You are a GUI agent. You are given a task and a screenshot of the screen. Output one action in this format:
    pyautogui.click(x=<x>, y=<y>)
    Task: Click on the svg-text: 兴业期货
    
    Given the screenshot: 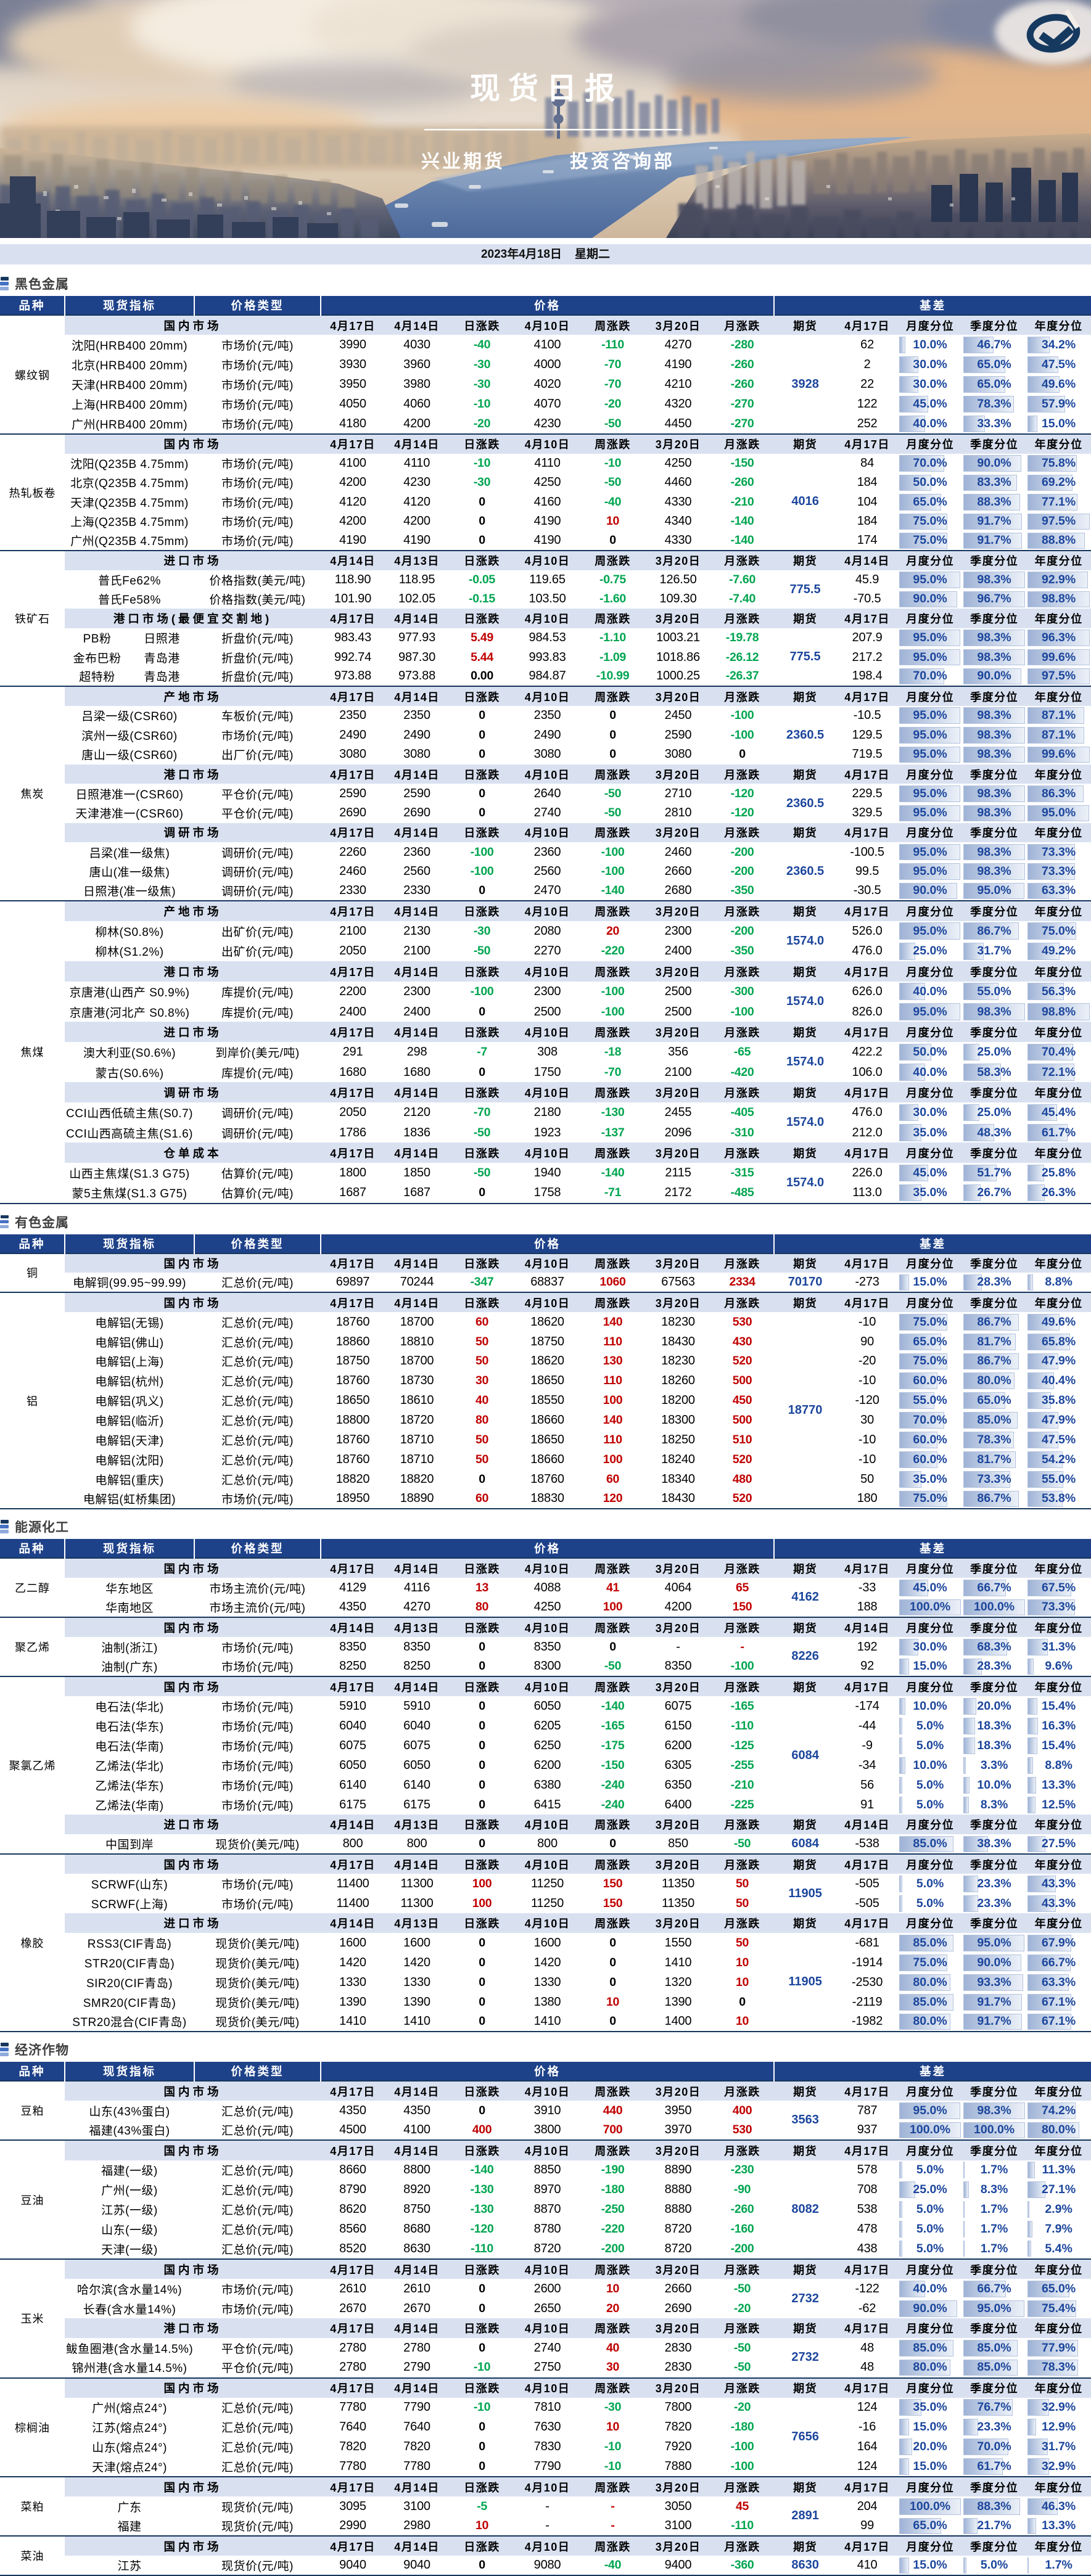 What is the action you would take?
    pyautogui.click(x=463, y=161)
    